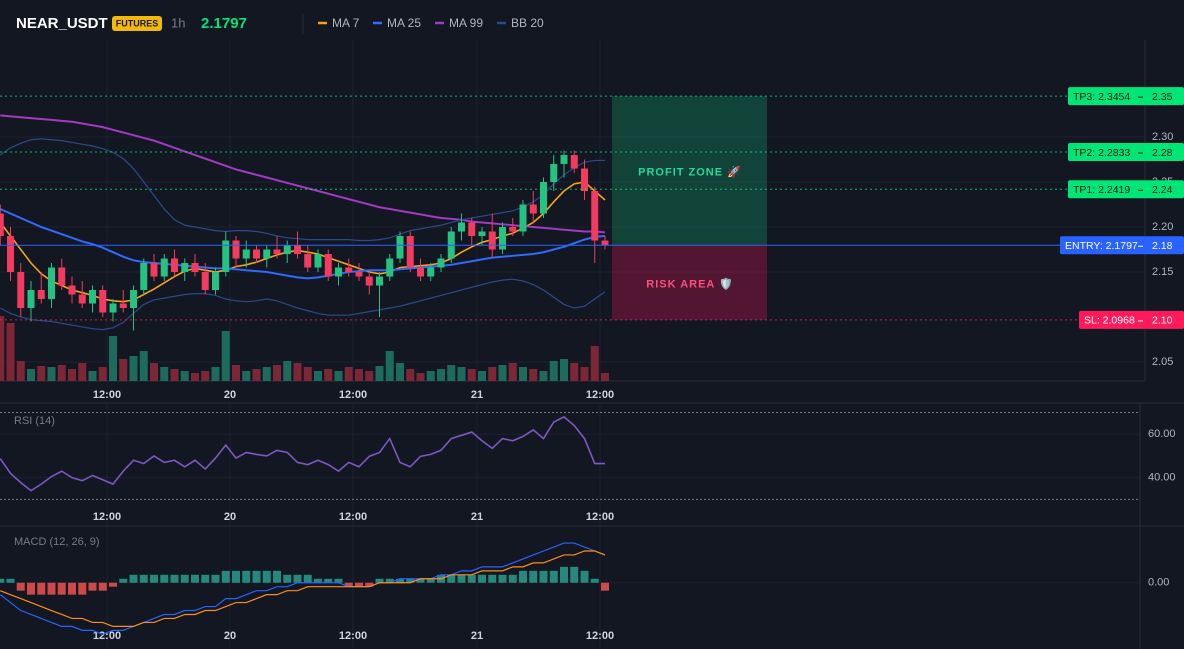 The image size is (1184, 649). Describe the element at coordinates (1162, 153) in the screenshot. I see `level-axis-label: 2.28` at that location.